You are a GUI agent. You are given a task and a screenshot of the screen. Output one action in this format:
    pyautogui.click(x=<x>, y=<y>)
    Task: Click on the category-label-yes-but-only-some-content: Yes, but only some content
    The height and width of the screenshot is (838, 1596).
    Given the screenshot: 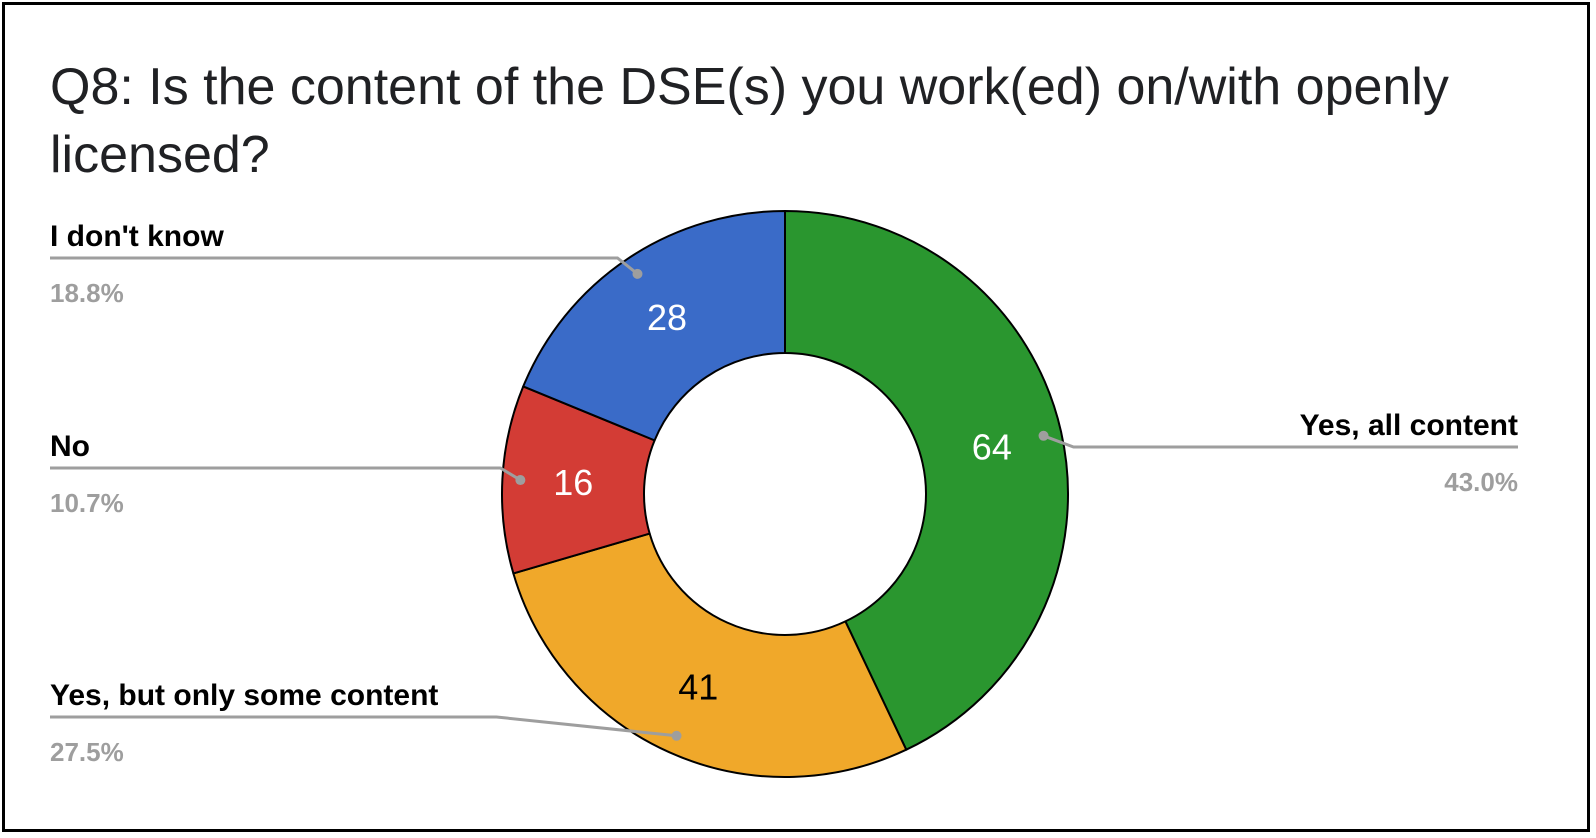 What is the action you would take?
    pyautogui.click(x=244, y=695)
    